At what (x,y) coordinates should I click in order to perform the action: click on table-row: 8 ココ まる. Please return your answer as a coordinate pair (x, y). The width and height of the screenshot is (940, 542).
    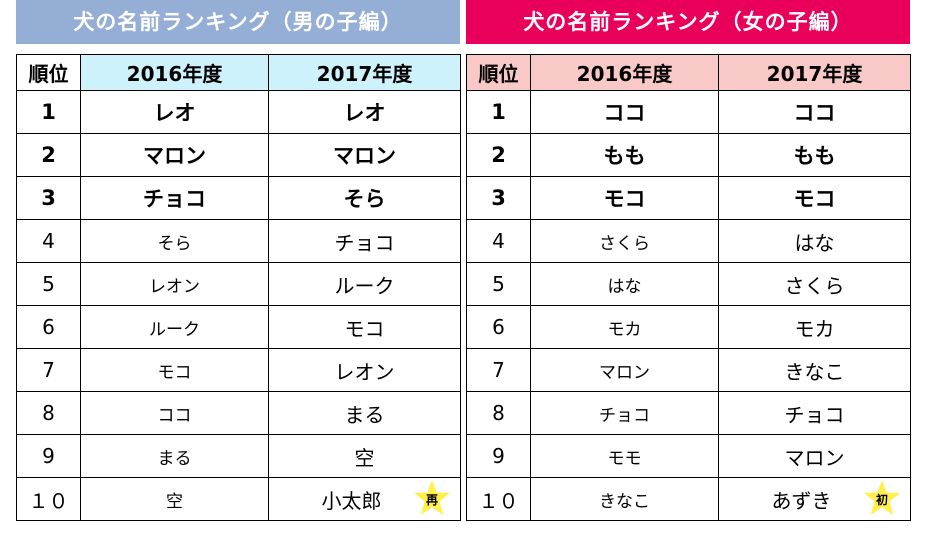
    Looking at the image, I should click on (238, 413).